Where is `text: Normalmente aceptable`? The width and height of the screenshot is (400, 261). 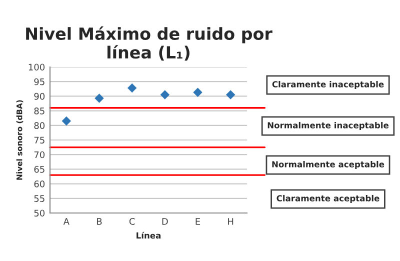 text: Normalmente aceptable is located at coordinates (328, 165).